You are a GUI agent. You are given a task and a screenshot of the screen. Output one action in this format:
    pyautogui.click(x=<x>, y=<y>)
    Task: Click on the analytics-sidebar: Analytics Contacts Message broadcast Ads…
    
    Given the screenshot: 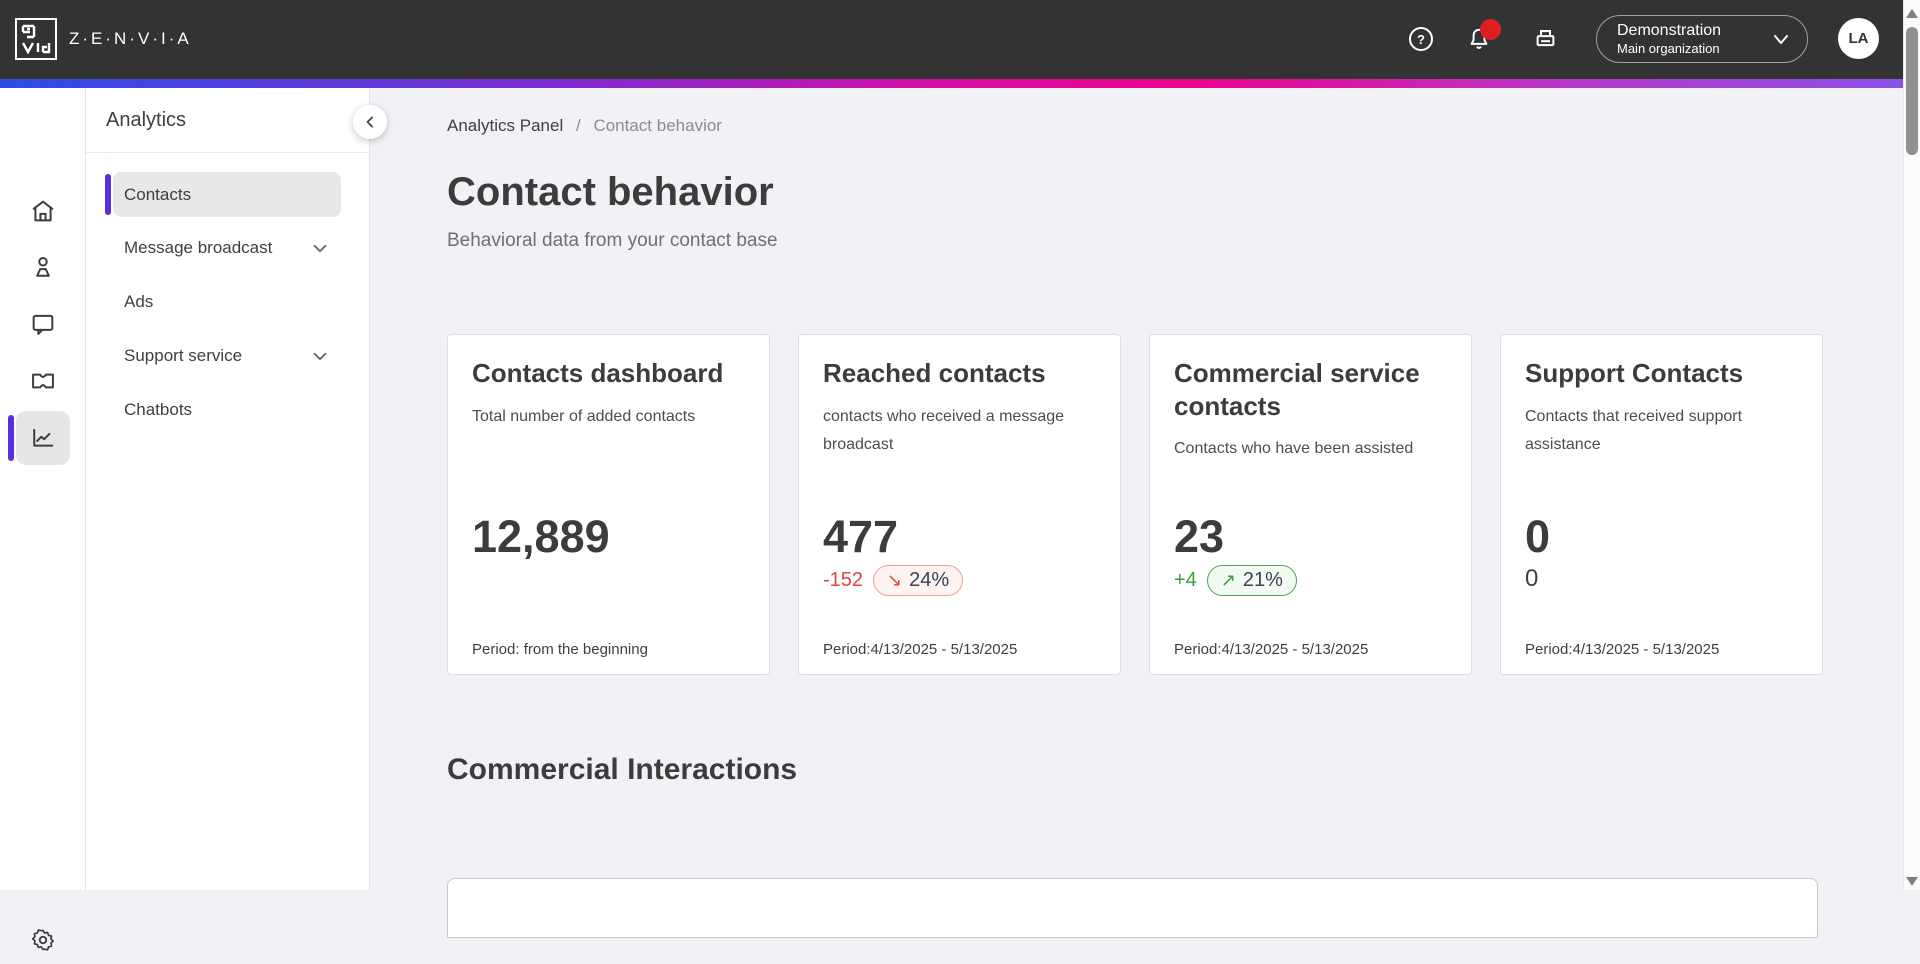 What is the action you would take?
    pyautogui.click(x=228, y=489)
    